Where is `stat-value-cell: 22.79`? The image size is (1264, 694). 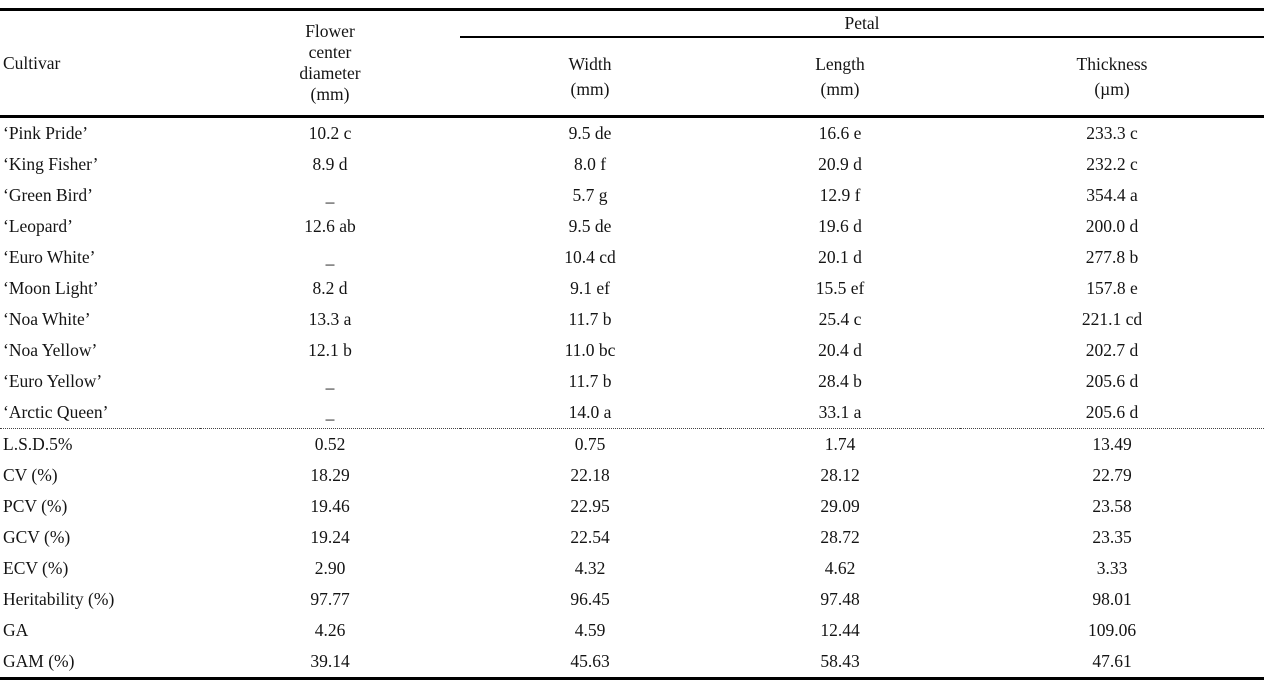
stat-value-cell: 22.79 is located at coordinates (1112, 475).